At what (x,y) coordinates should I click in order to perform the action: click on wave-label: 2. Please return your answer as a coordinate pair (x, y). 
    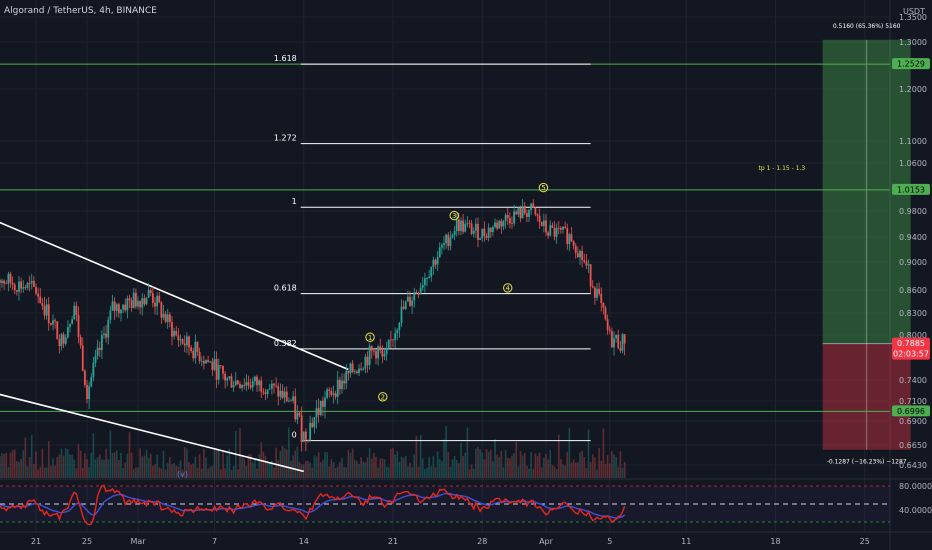
    Looking at the image, I should click on (383, 397).